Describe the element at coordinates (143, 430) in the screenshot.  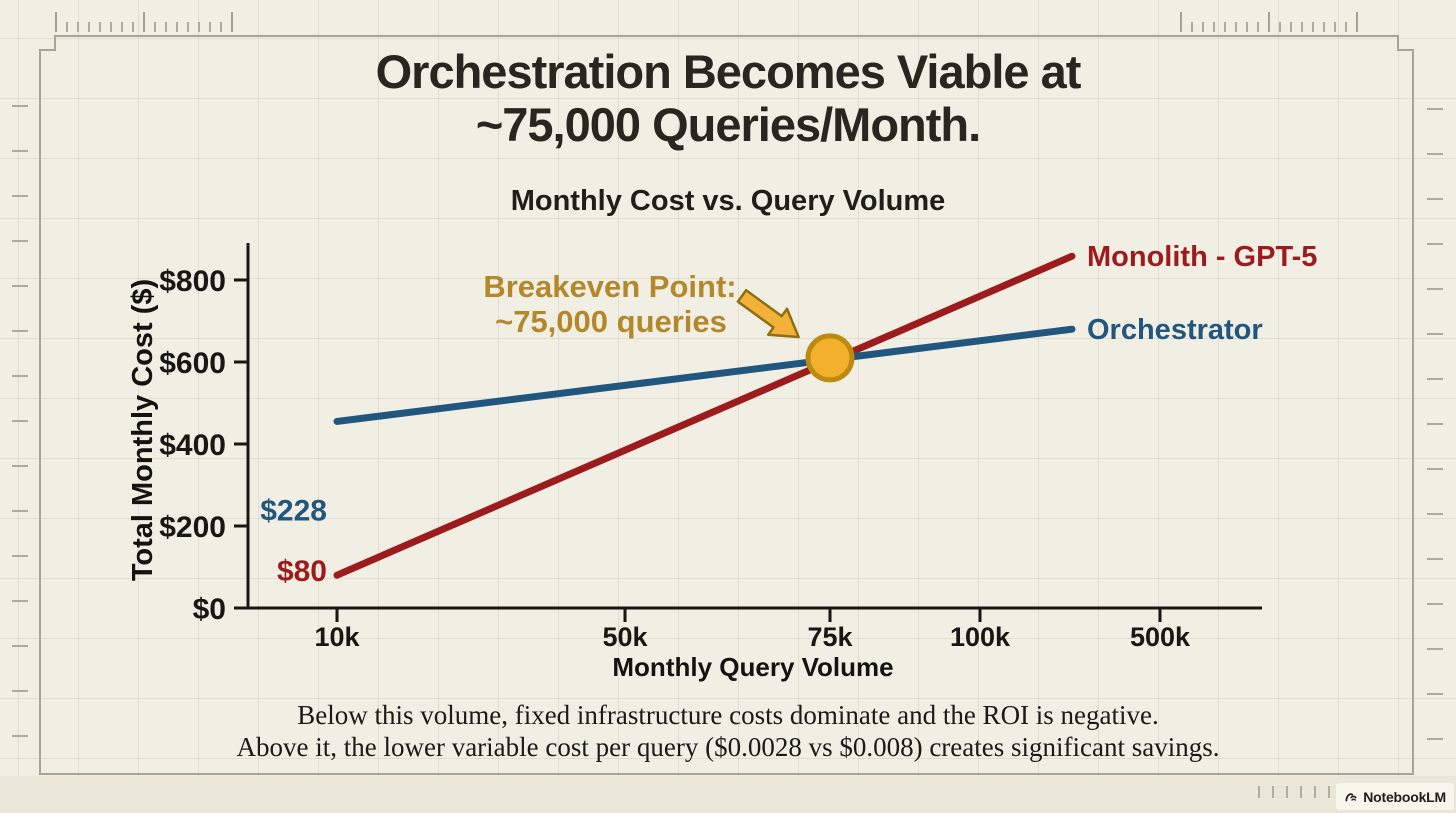
I see `y-axis-title: Total Monthly Cost ($)` at that location.